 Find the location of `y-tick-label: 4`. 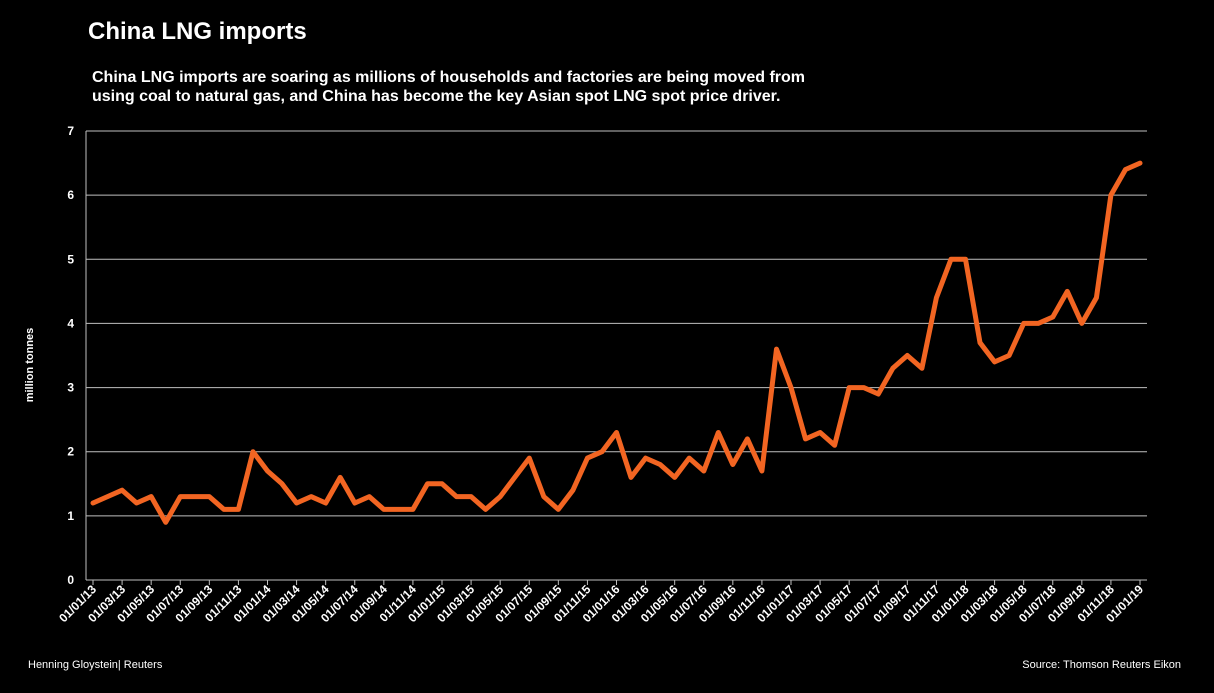

y-tick-label: 4 is located at coordinates (70, 323).